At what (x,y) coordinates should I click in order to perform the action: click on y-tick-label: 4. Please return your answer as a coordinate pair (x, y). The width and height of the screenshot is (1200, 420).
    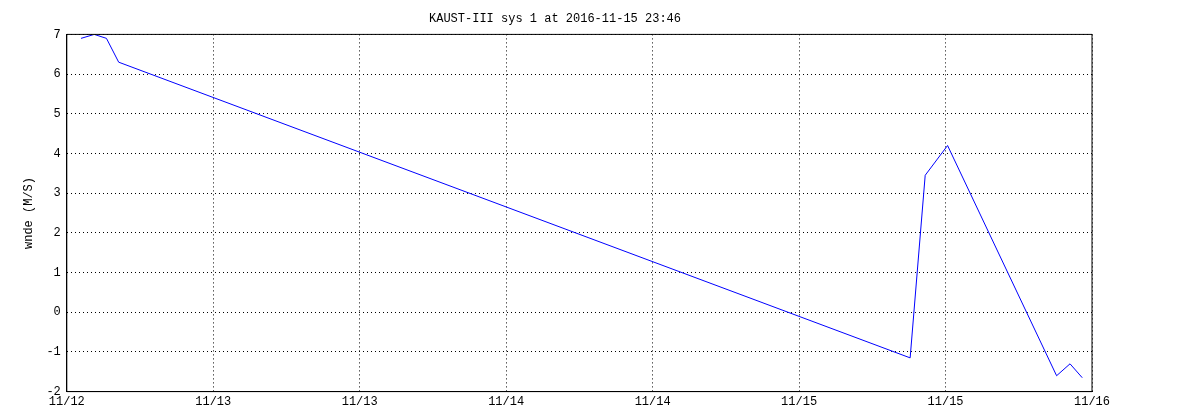
    Looking at the image, I should click on (57, 153).